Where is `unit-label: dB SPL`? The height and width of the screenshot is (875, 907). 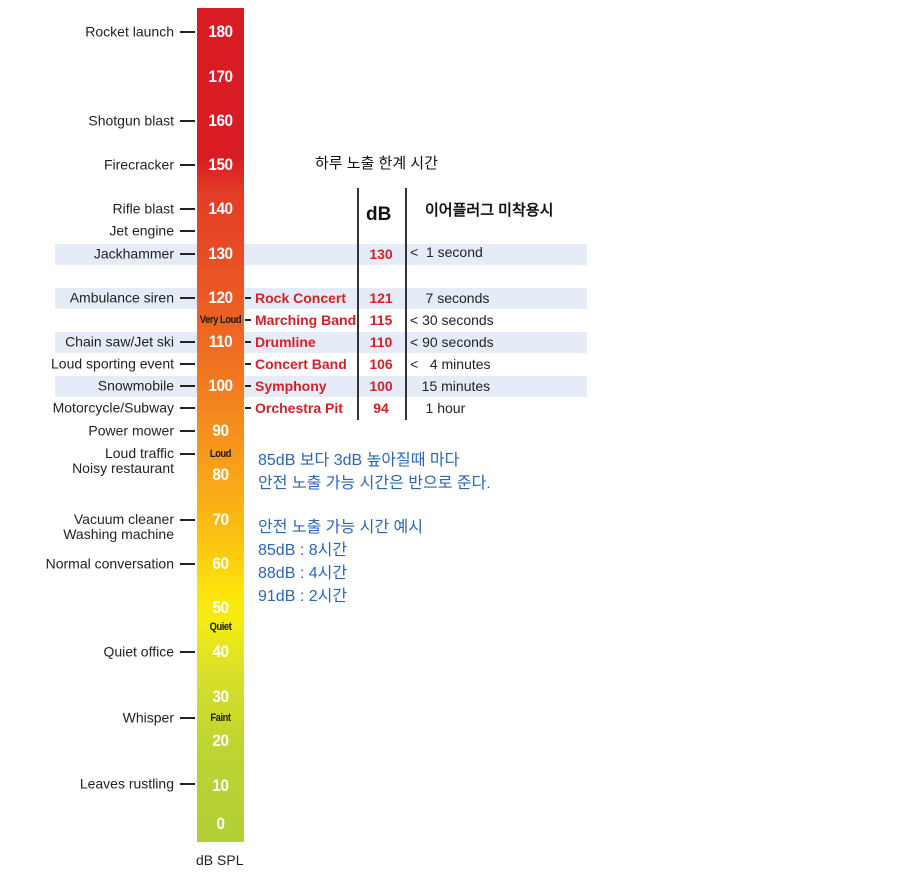 unit-label: dB SPL is located at coordinates (220, 860).